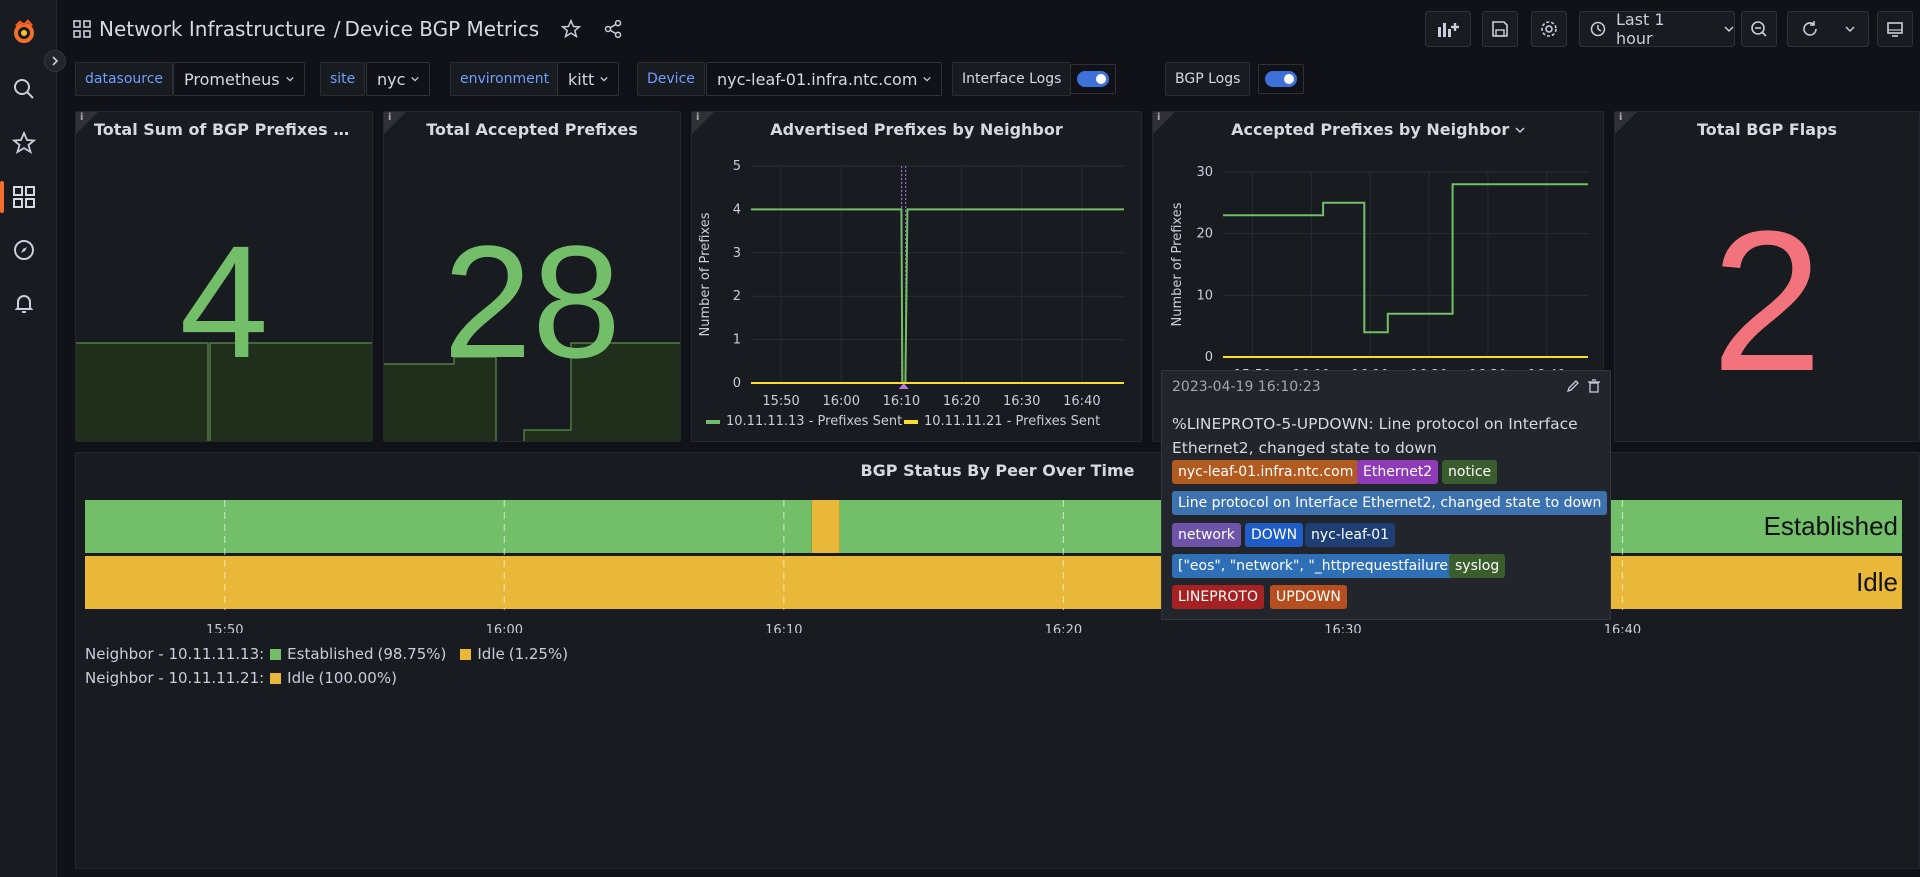 The height and width of the screenshot is (877, 1920). I want to click on annotation-tag: LINEPROTO, so click(1218, 597).